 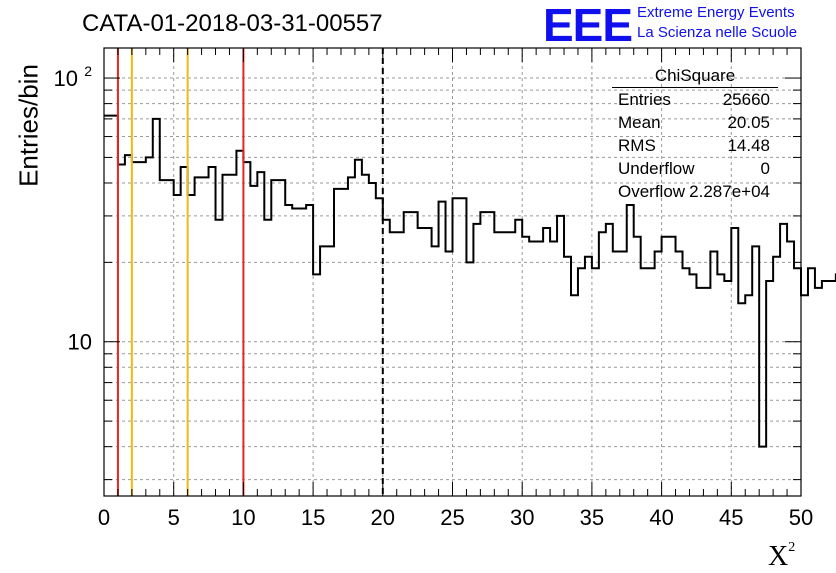 I want to click on stats-key: Underflow, so click(x=656, y=168).